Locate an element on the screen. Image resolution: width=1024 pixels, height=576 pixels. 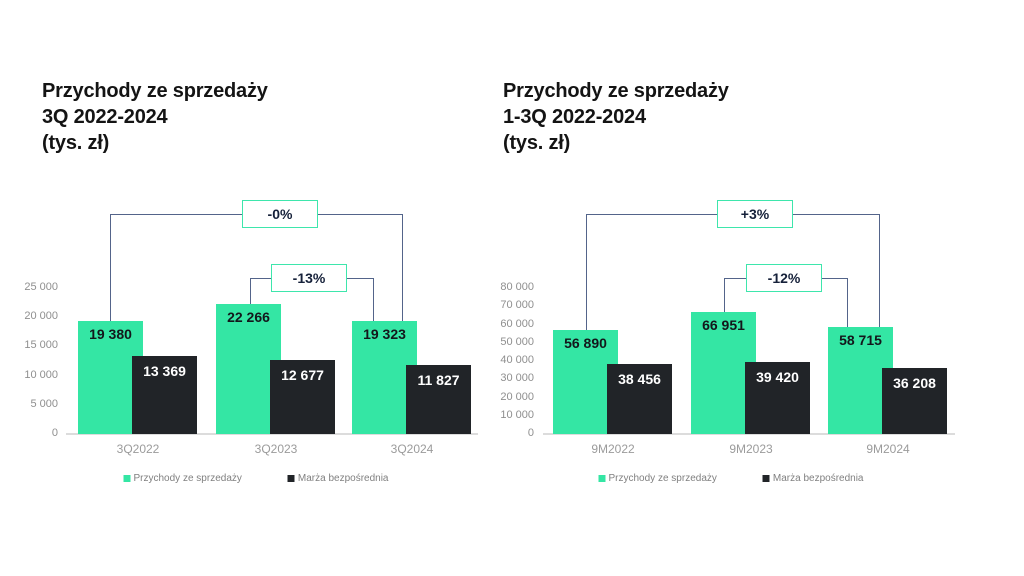
bar-value-margin: 36 208 is located at coordinates (914, 382).